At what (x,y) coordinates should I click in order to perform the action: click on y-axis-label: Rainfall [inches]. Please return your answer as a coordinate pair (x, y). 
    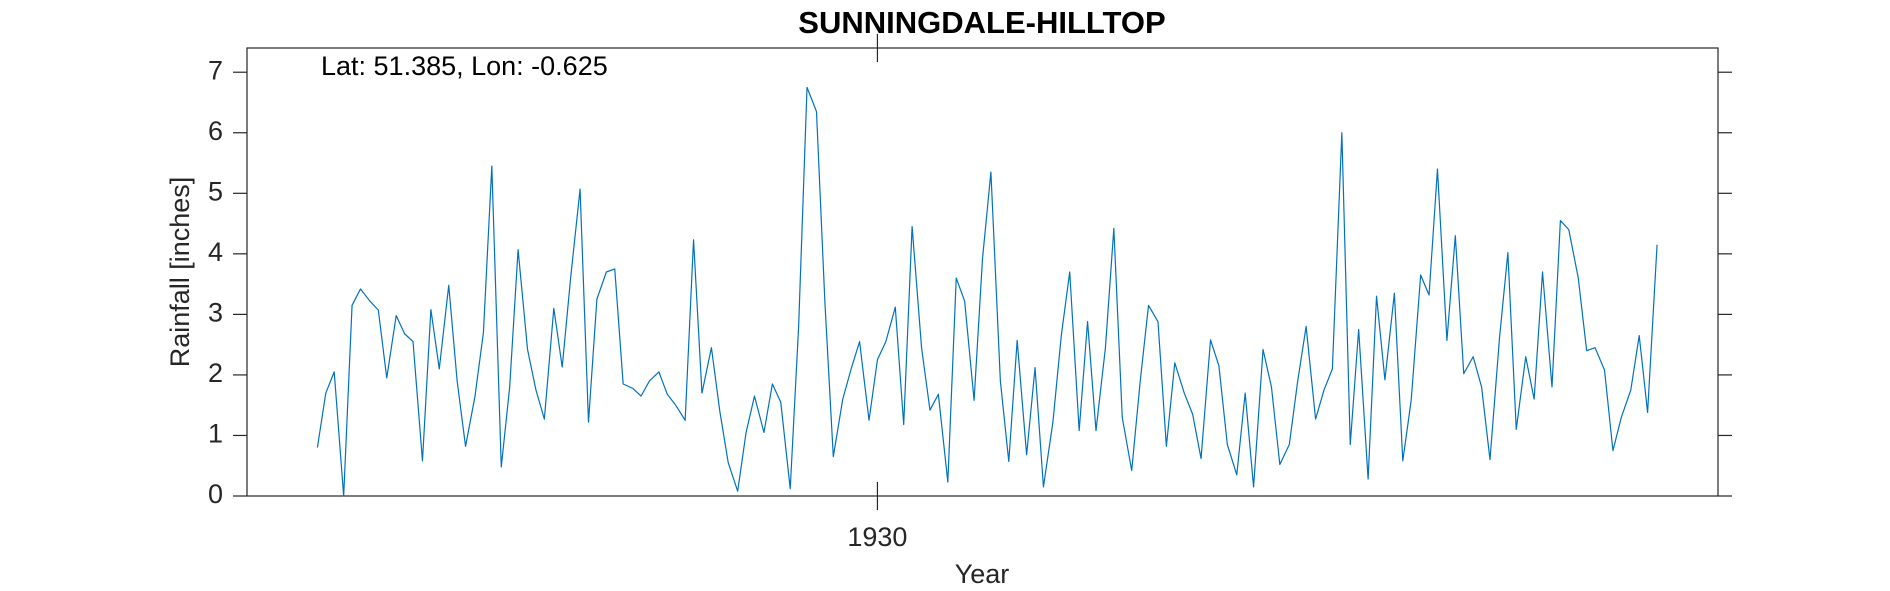
    Looking at the image, I should click on (180, 272).